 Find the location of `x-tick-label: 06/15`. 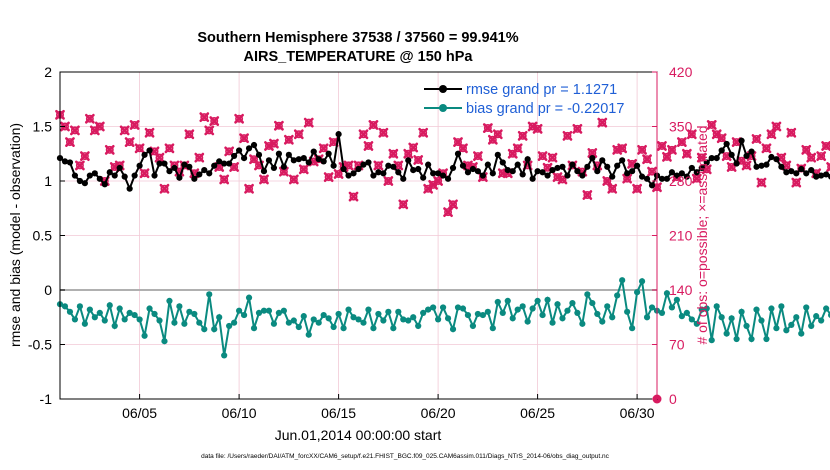

x-tick-label: 06/15 is located at coordinates (338, 413).